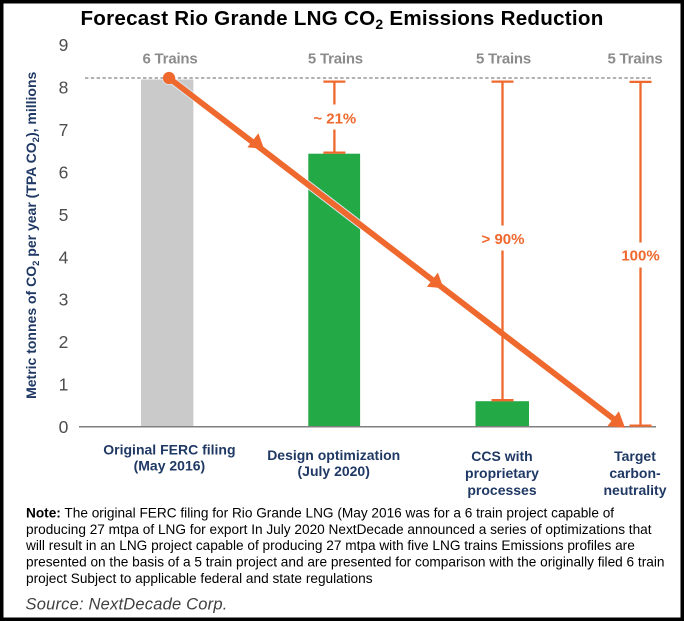 The height and width of the screenshot is (621, 684). Describe the element at coordinates (64, 300) in the screenshot. I see `svg-text: 3` at that location.